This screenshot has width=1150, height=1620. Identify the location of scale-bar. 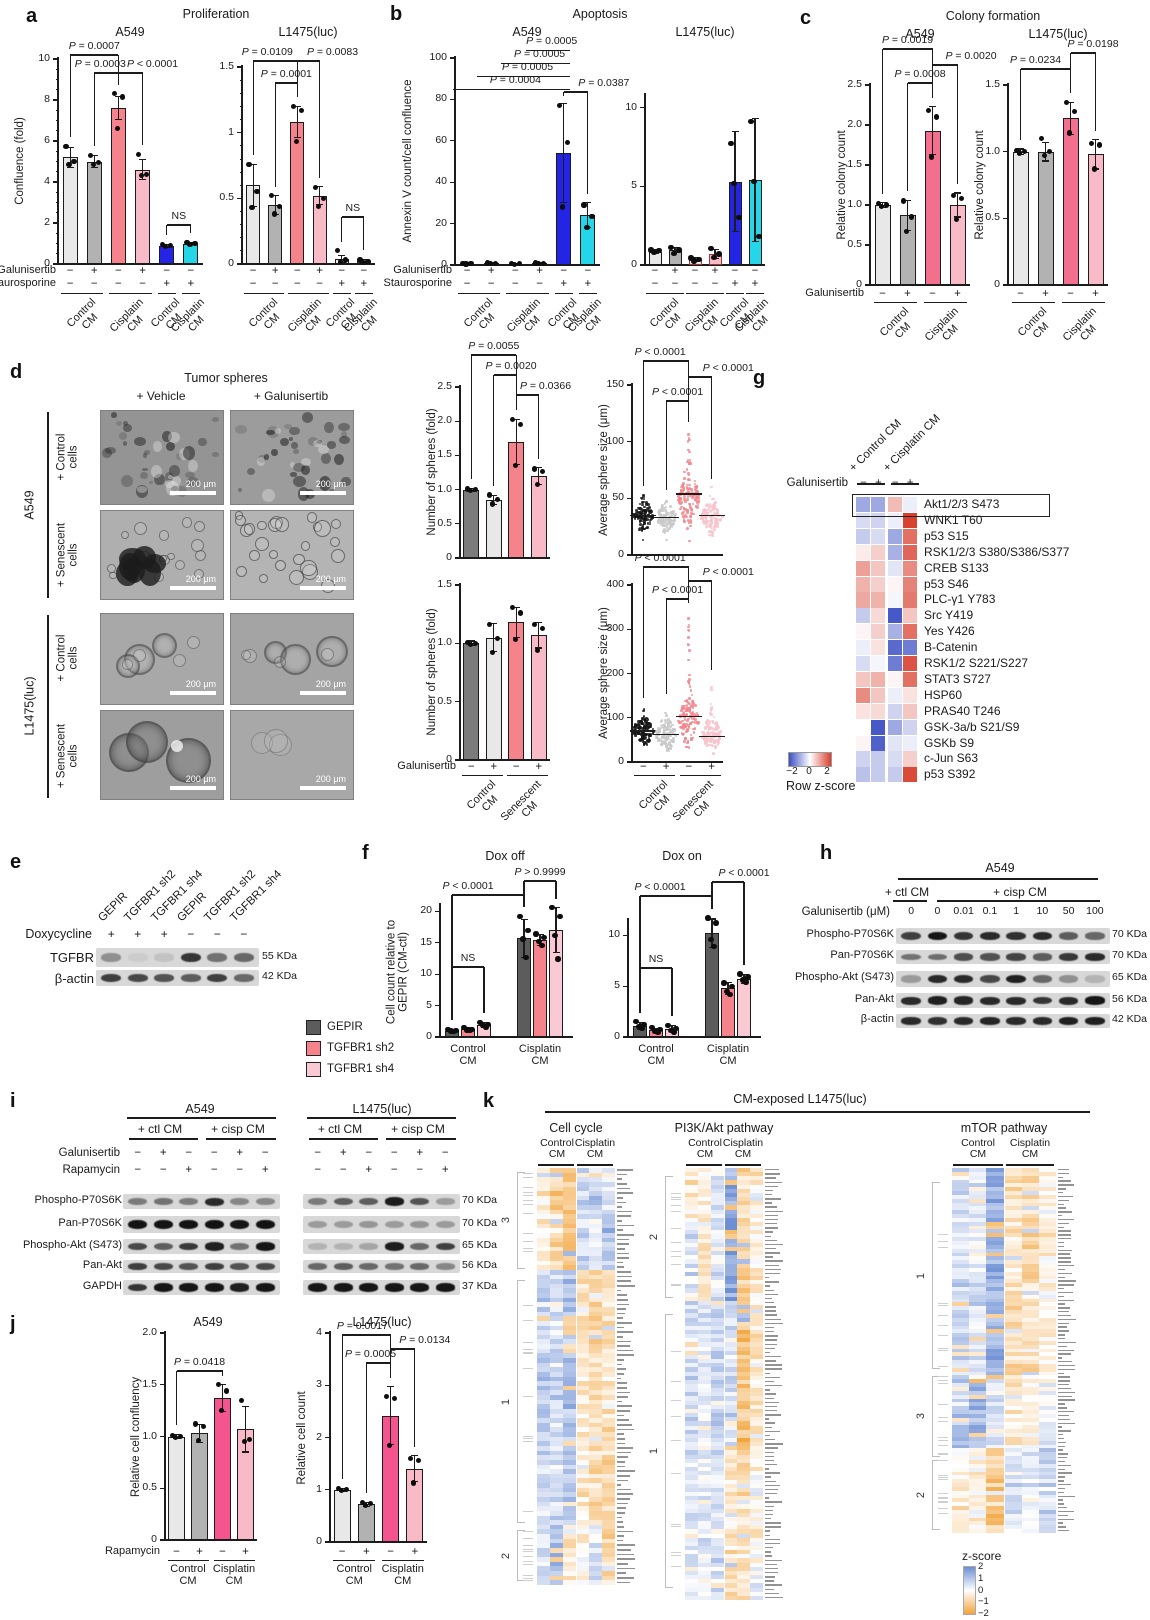
(323, 787).